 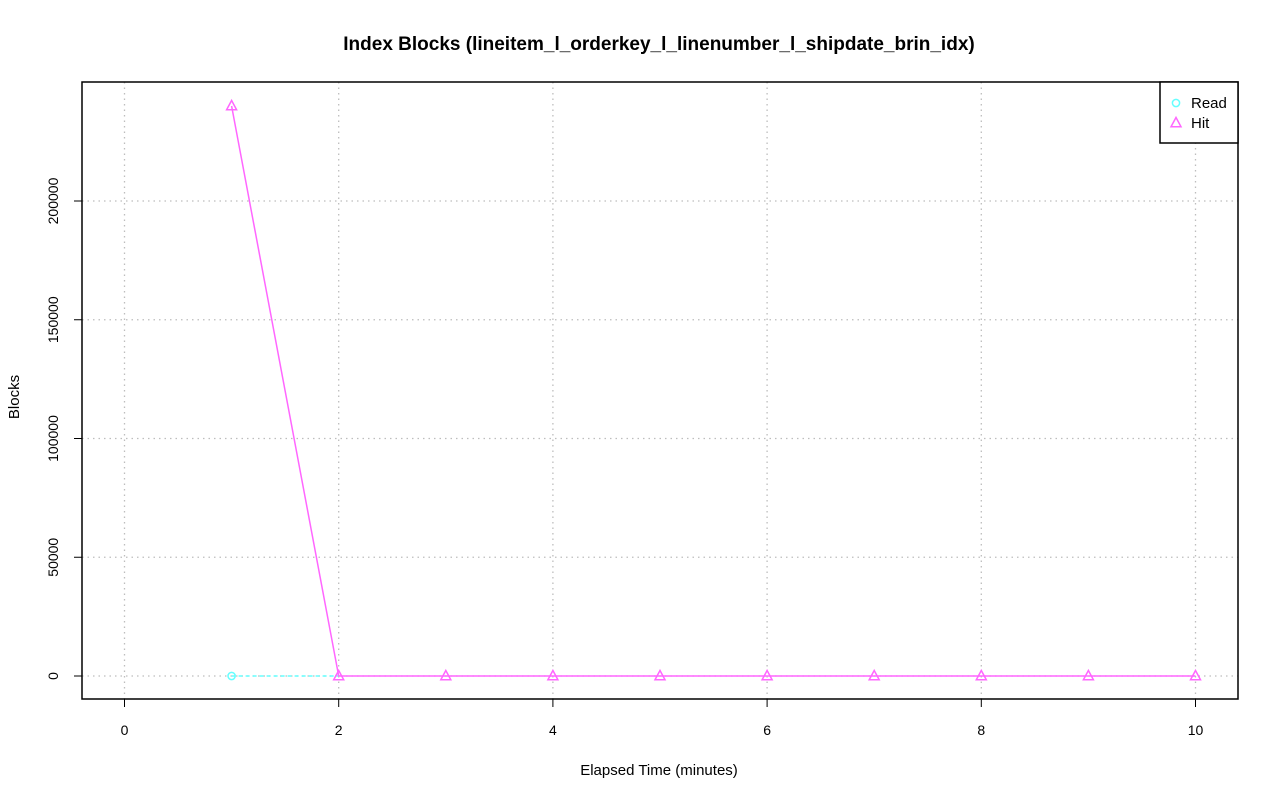 I want to click on series-read, so click(x=283, y=676).